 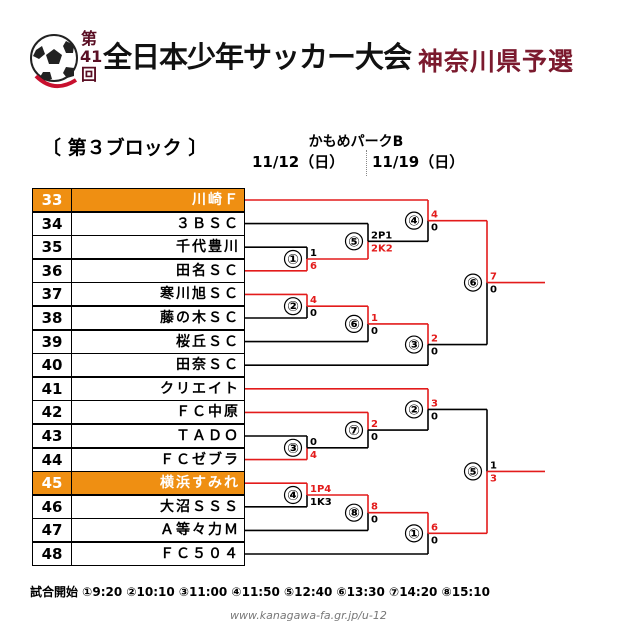 I want to click on soccer-ball-logo, so click(x=54, y=61).